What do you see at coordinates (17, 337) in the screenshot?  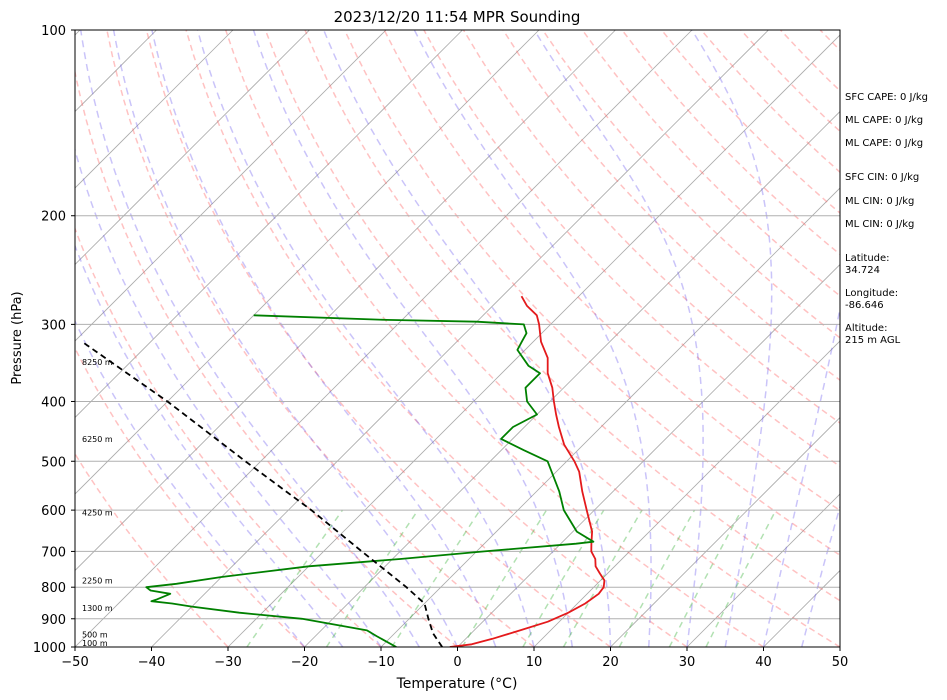 I see `y-axis-label: Pressure (hPa)` at bounding box center [17, 337].